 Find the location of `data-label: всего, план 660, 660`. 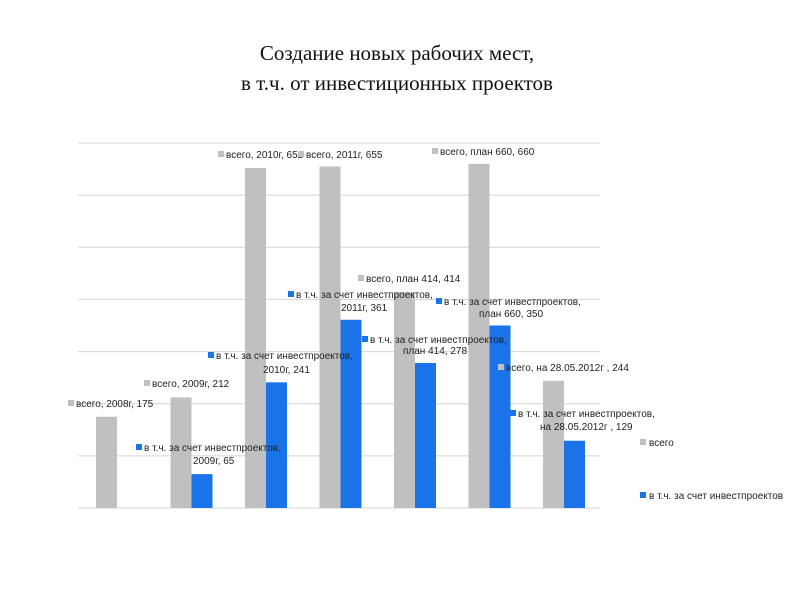

data-label: всего, план 660, 660 is located at coordinates (487, 152).